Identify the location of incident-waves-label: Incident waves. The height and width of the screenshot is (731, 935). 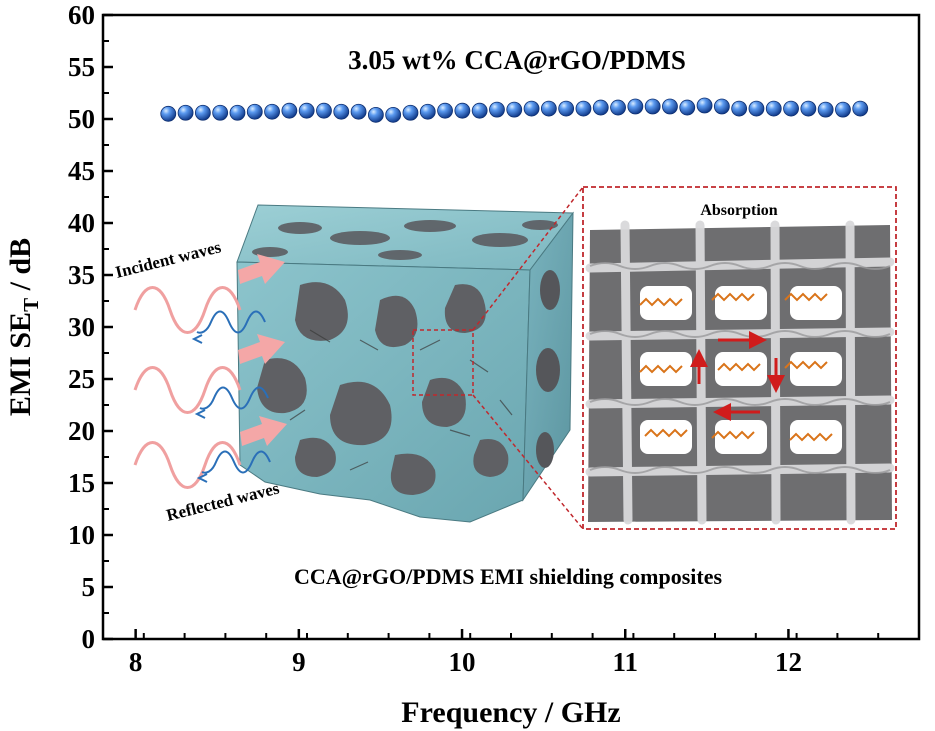
(168, 259).